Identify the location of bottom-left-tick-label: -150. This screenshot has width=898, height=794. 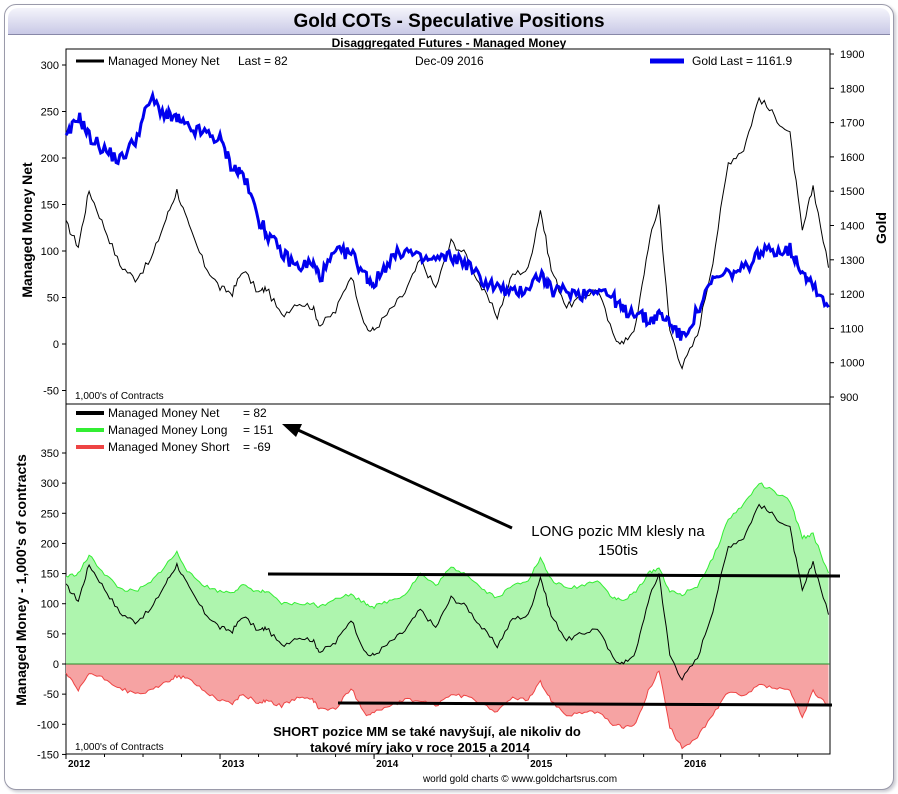
(48, 755).